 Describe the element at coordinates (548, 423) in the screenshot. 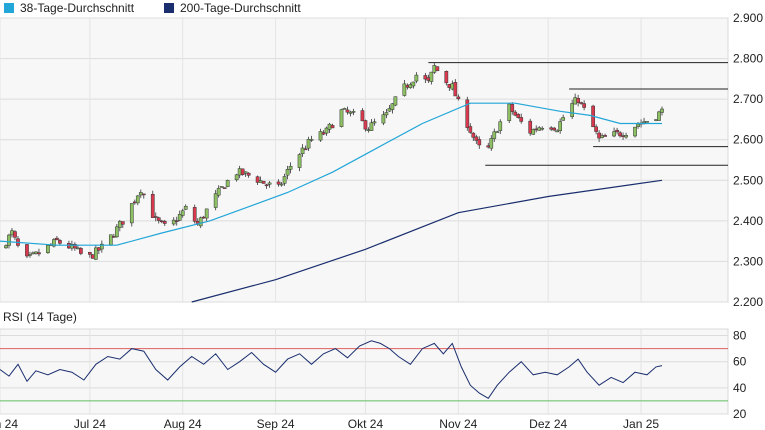

I see `x-tick-label: Dez 24` at that location.